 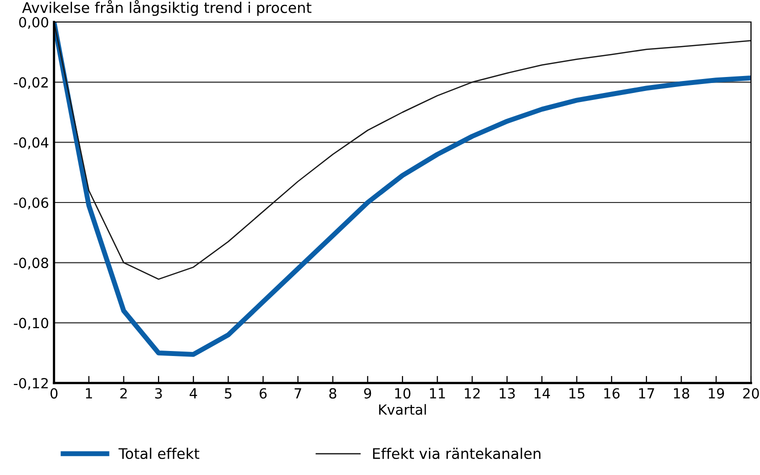 I want to click on x-tick-label: 10, so click(x=402, y=393).